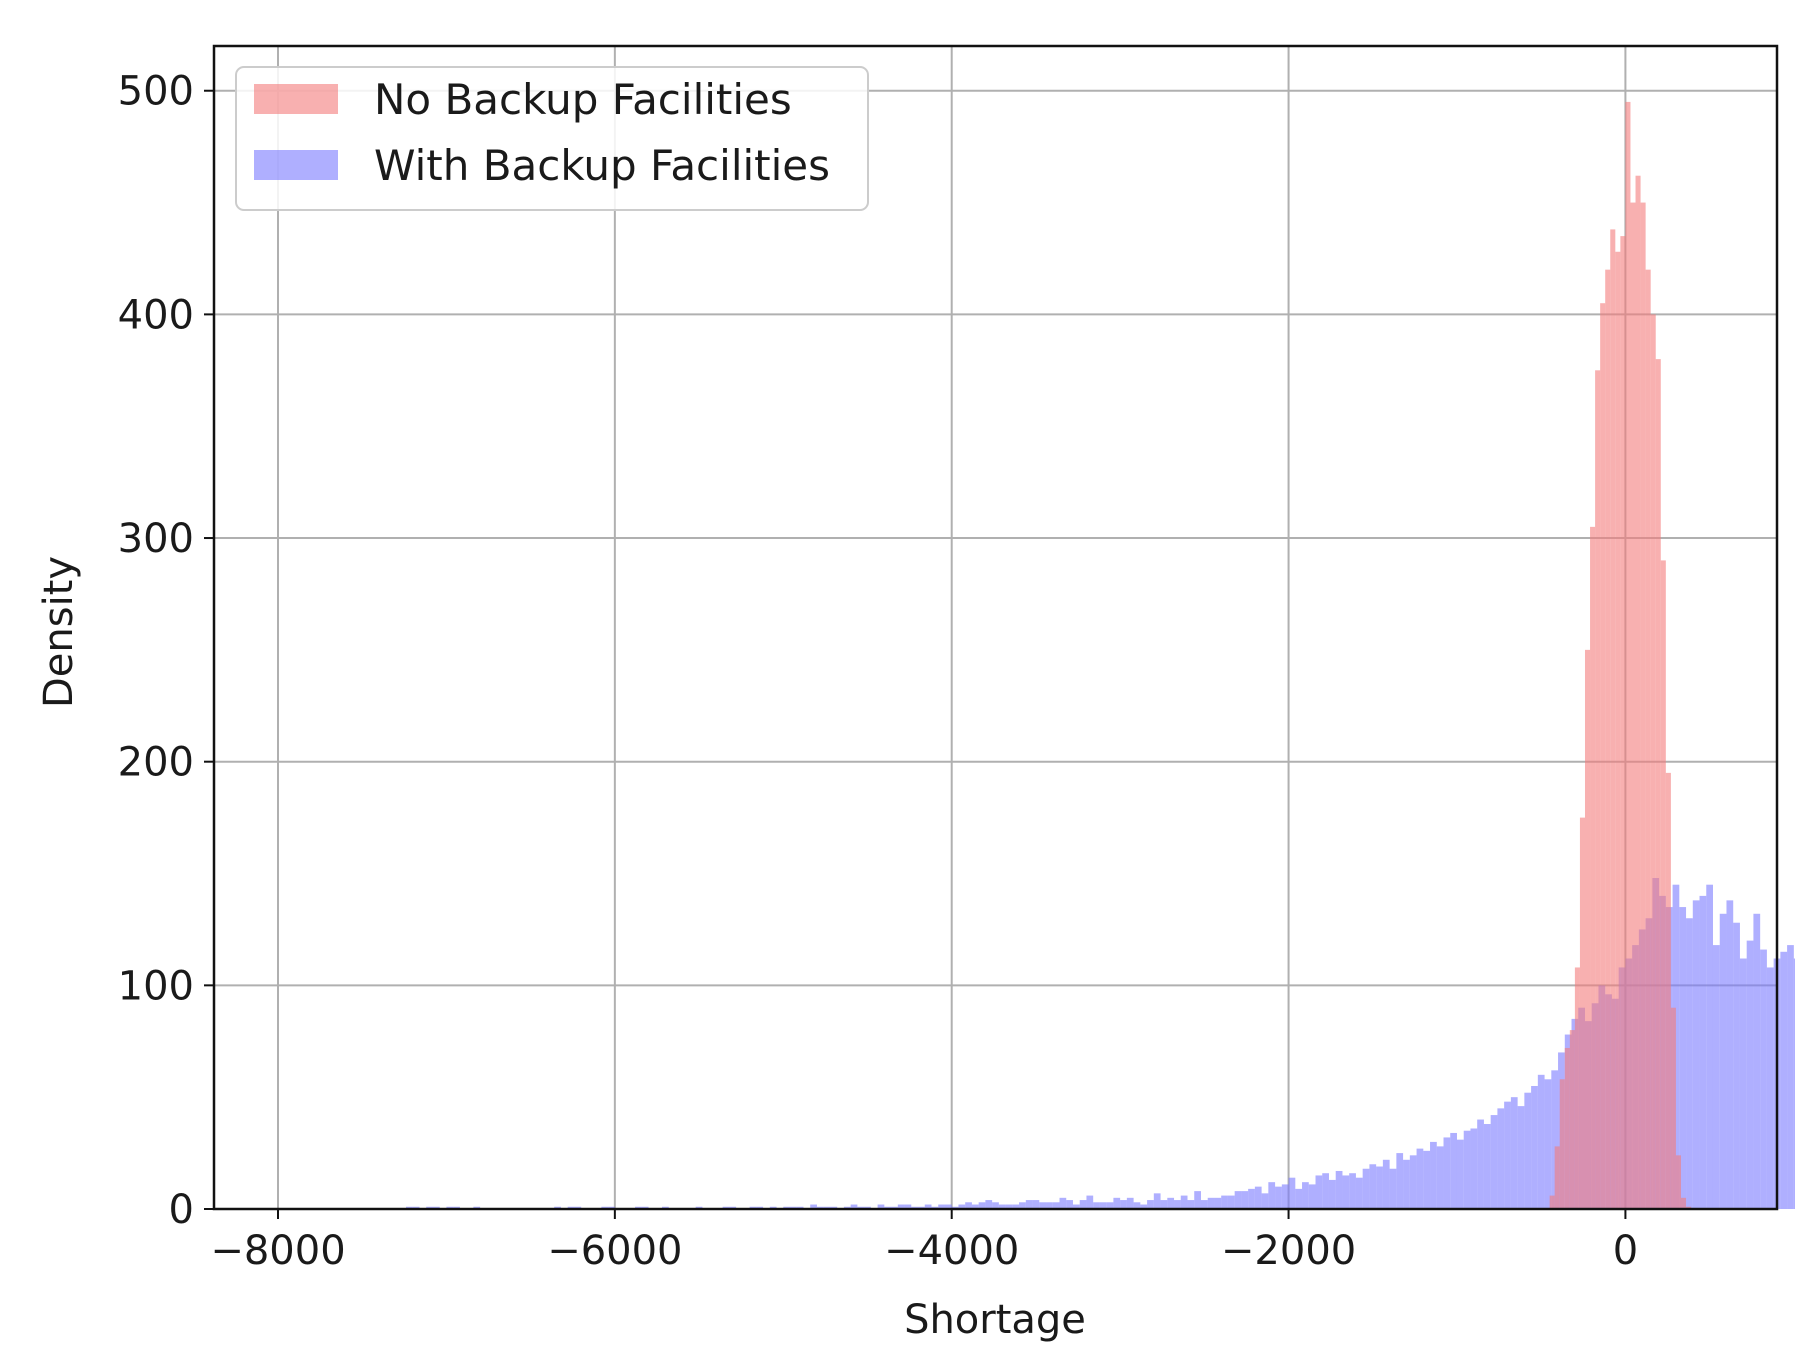 This screenshot has height=1364, width=1795. Describe the element at coordinates (552, 138) in the screenshot. I see `legend-box` at that location.